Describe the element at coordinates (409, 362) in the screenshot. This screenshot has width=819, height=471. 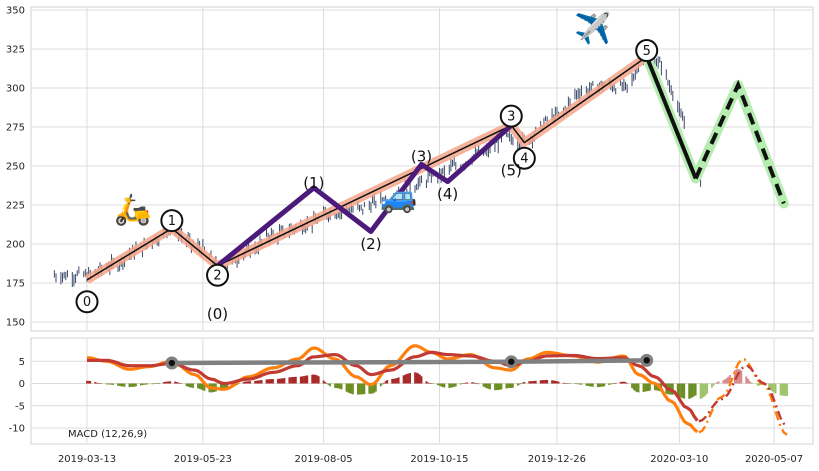
I see `peak-line` at that location.